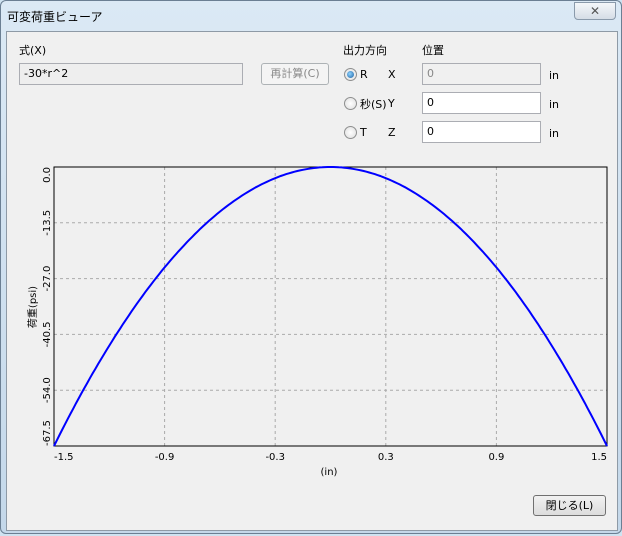  What do you see at coordinates (386, 457) in the screenshot?
I see `x-tick-label: 0.3` at bounding box center [386, 457].